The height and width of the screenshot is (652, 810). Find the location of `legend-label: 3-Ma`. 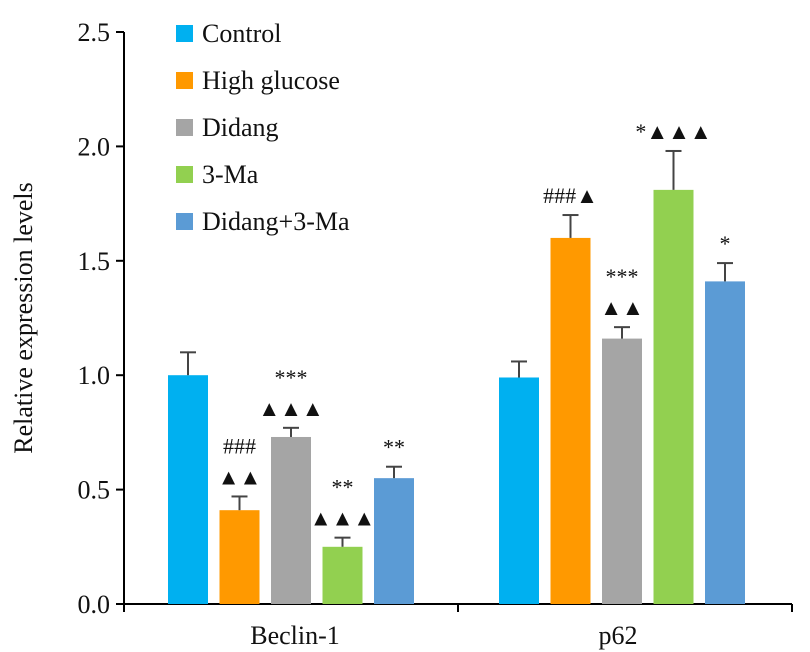

legend-label: 3-Ma is located at coordinates (230, 174).